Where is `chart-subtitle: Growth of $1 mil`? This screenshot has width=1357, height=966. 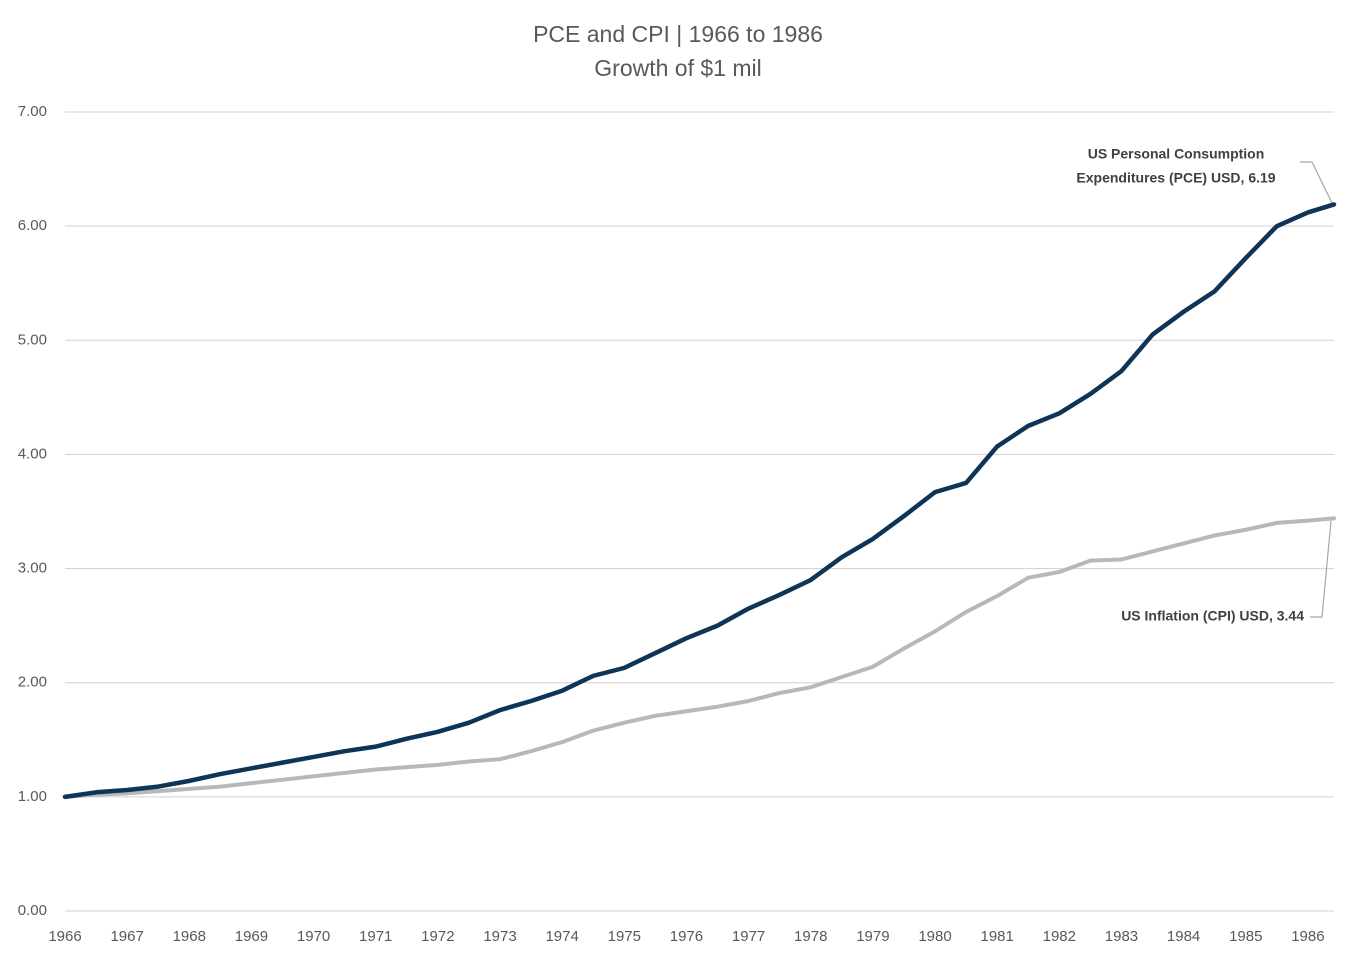 chart-subtitle: Growth of $1 mil is located at coordinates (677, 68).